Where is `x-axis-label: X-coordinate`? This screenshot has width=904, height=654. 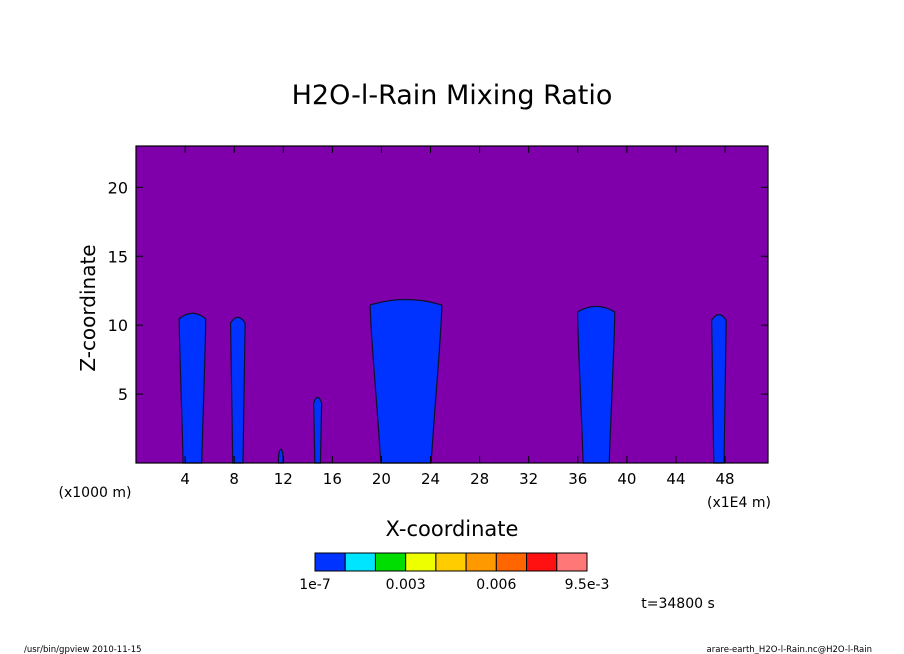
x-axis-label: X-coordinate is located at coordinates (452, 529).